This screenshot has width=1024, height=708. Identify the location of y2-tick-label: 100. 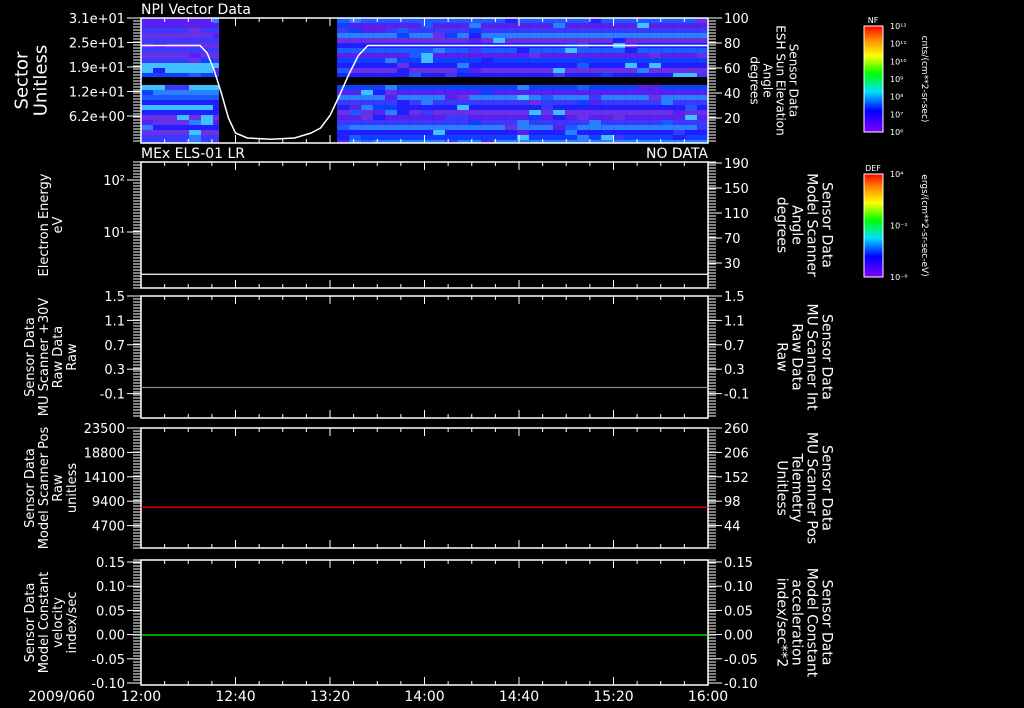
(736, 19).